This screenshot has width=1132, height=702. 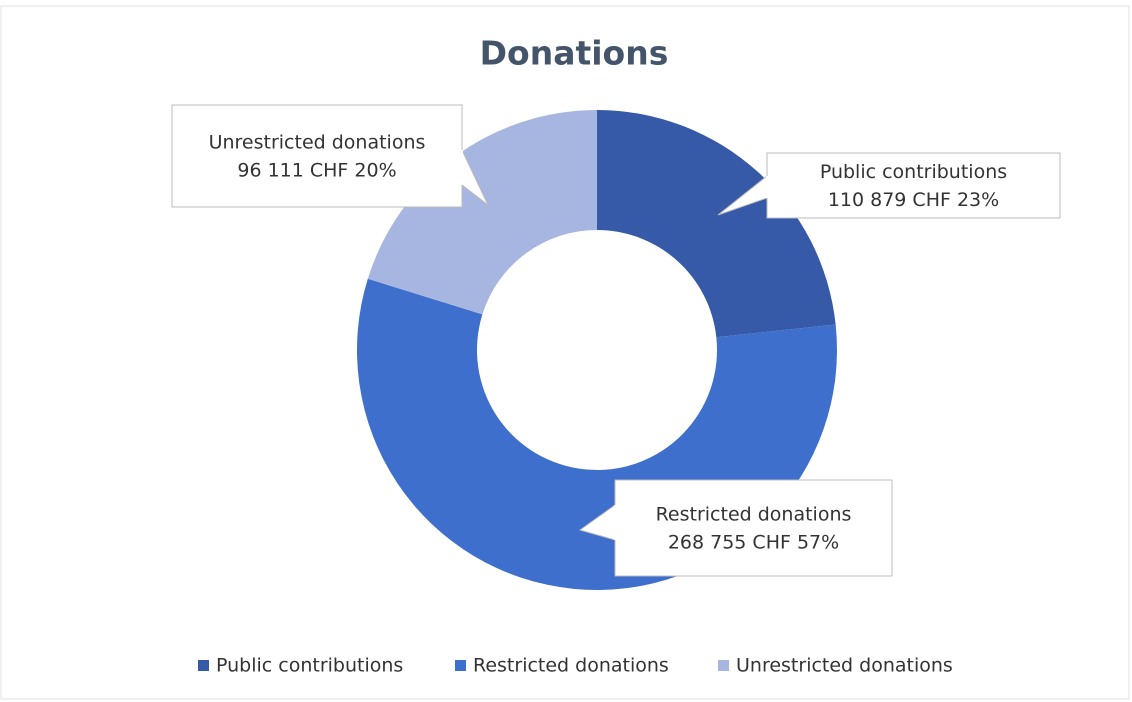 I want to click on data-label-value: 96 111 CHF 20%, so click(x=316, y=171).